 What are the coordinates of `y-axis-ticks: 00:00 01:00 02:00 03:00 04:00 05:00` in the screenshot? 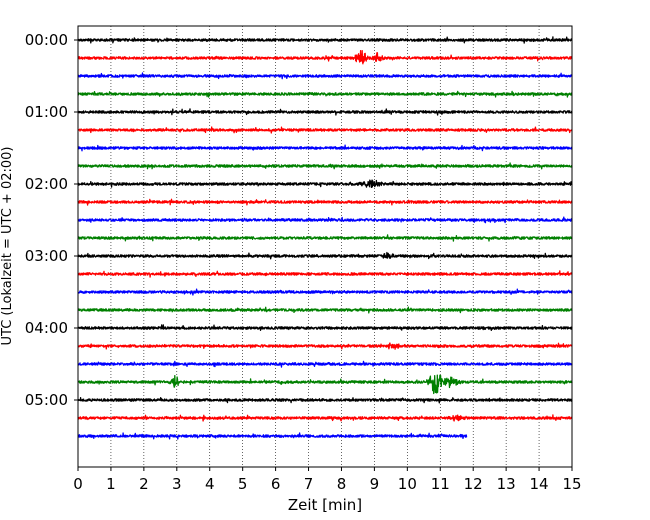 It's located at (51, 220).